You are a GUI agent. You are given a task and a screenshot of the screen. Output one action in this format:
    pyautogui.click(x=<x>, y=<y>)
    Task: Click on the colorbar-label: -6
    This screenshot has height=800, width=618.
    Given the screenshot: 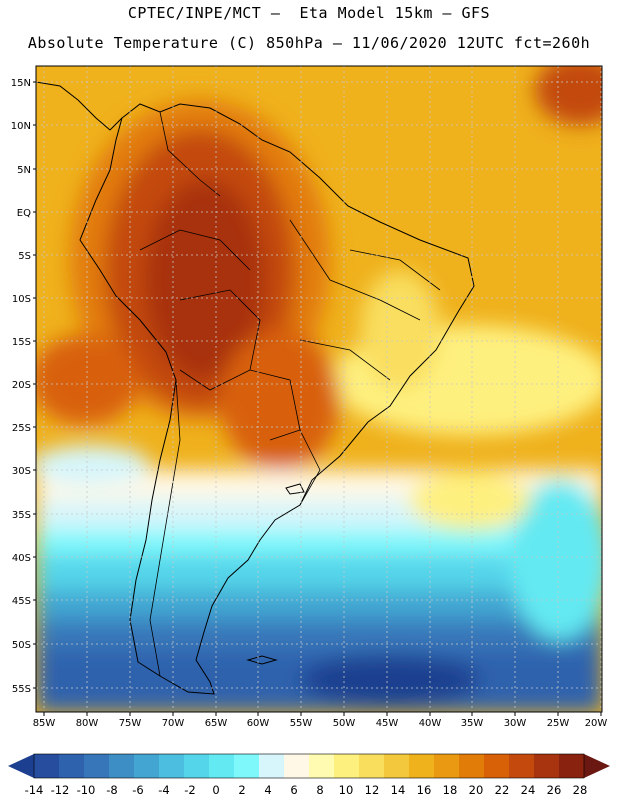 What is the action you would take?
    pyautogui.click(x=137, y=790)
    